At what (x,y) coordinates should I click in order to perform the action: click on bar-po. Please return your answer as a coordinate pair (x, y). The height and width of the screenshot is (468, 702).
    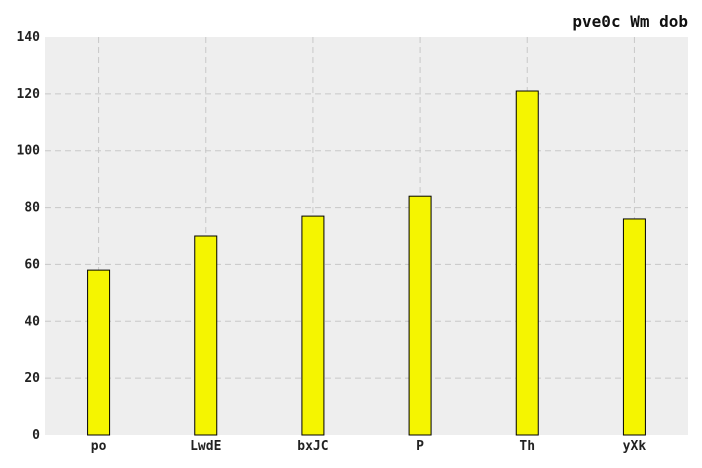
    Looking at the image, I should click on (99, 352).